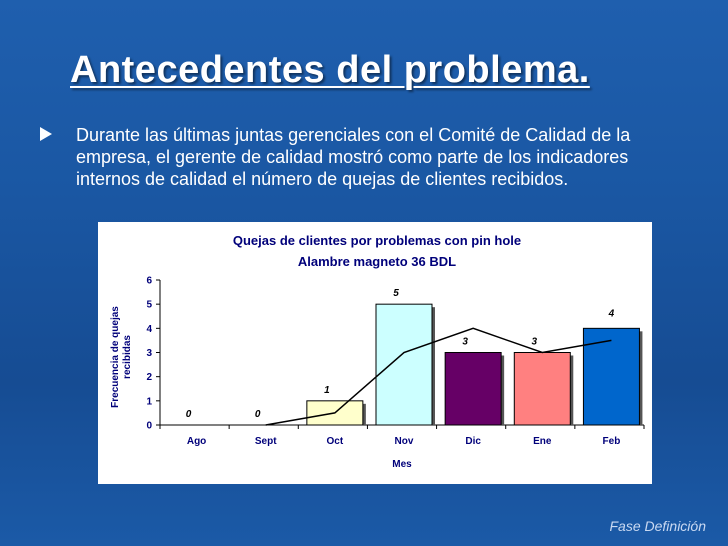  What do you see at coordinates (127, 357) in the screenshot?
I see `y-axis-label-line: recibidas` at bounding box center [127, 357].